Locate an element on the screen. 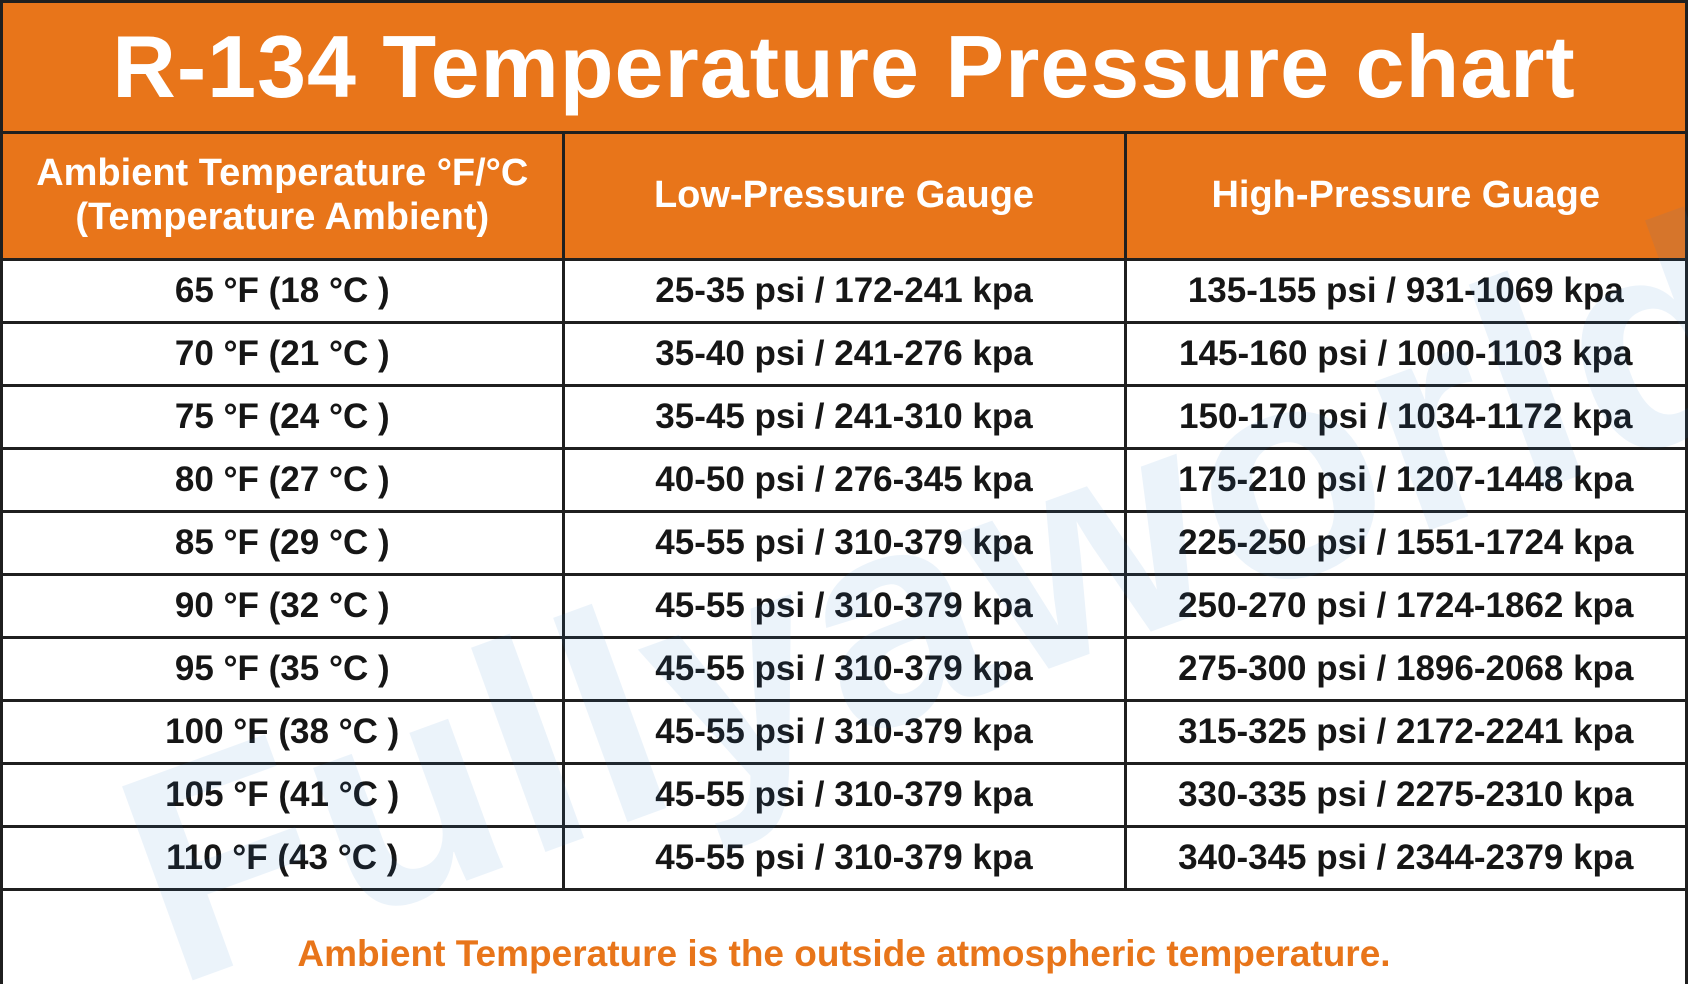 This screenshot has width=1688, height=984. temperature-cell: 90 °F (32 °C ) is located at coordinates (284, 606).